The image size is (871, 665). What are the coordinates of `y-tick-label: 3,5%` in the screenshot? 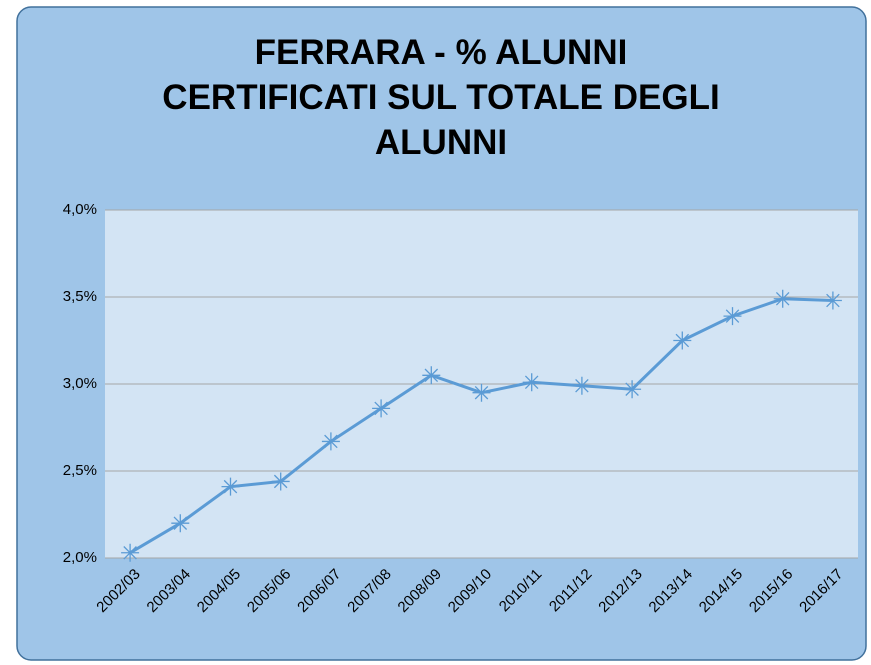 It's located at (80, 296).